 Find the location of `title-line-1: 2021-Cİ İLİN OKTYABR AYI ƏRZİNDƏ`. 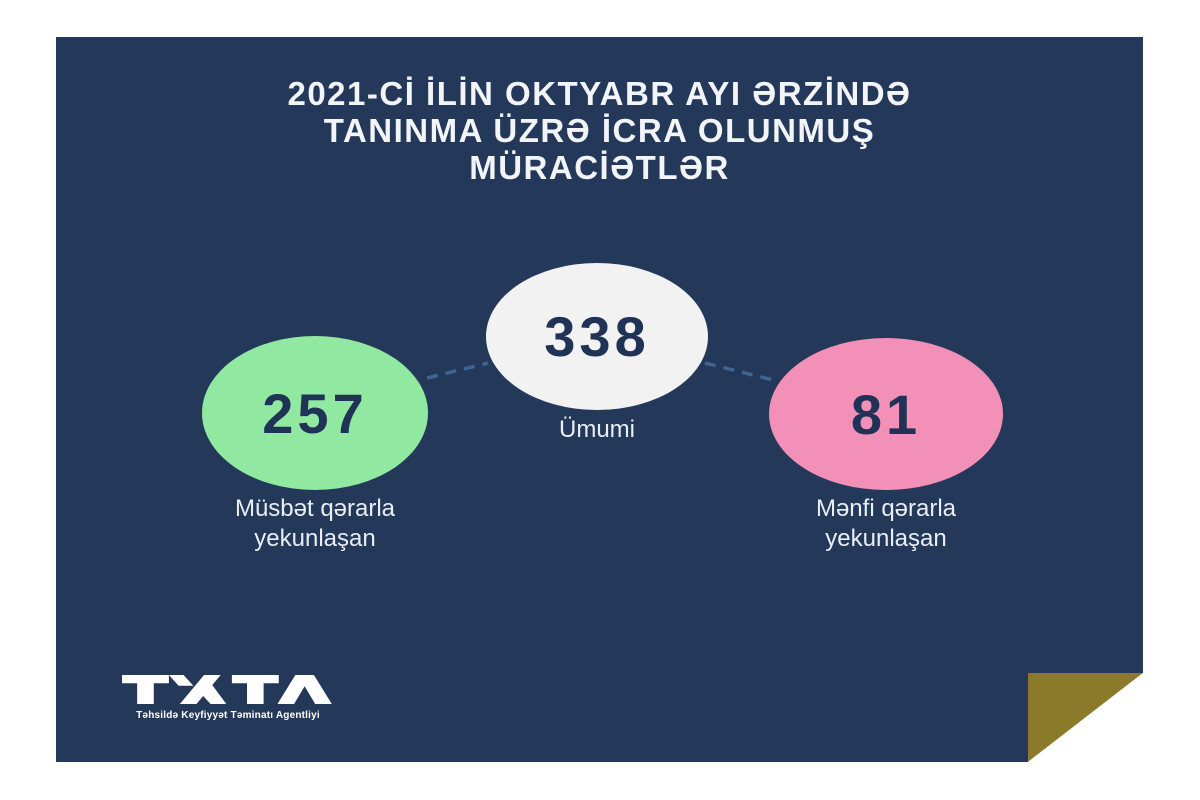

title-line-1: 2021-Cİ İLİN OKTYABR AYI ƏRZİNDƏ is located at coordinates (599, 93).